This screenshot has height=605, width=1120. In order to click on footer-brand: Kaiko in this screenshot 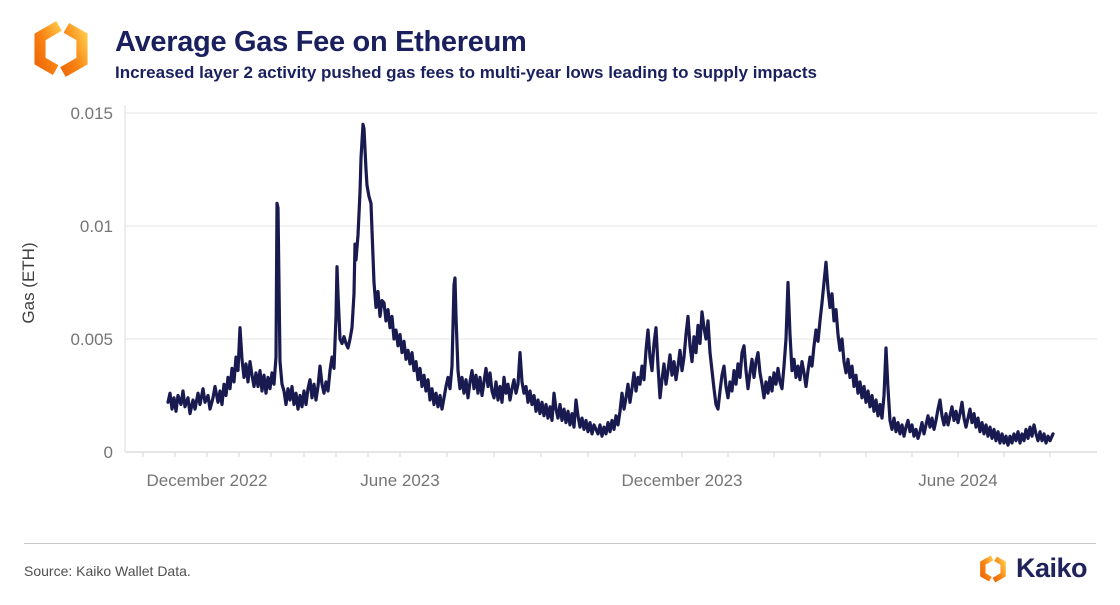, I will do `click(1033, 568)`.